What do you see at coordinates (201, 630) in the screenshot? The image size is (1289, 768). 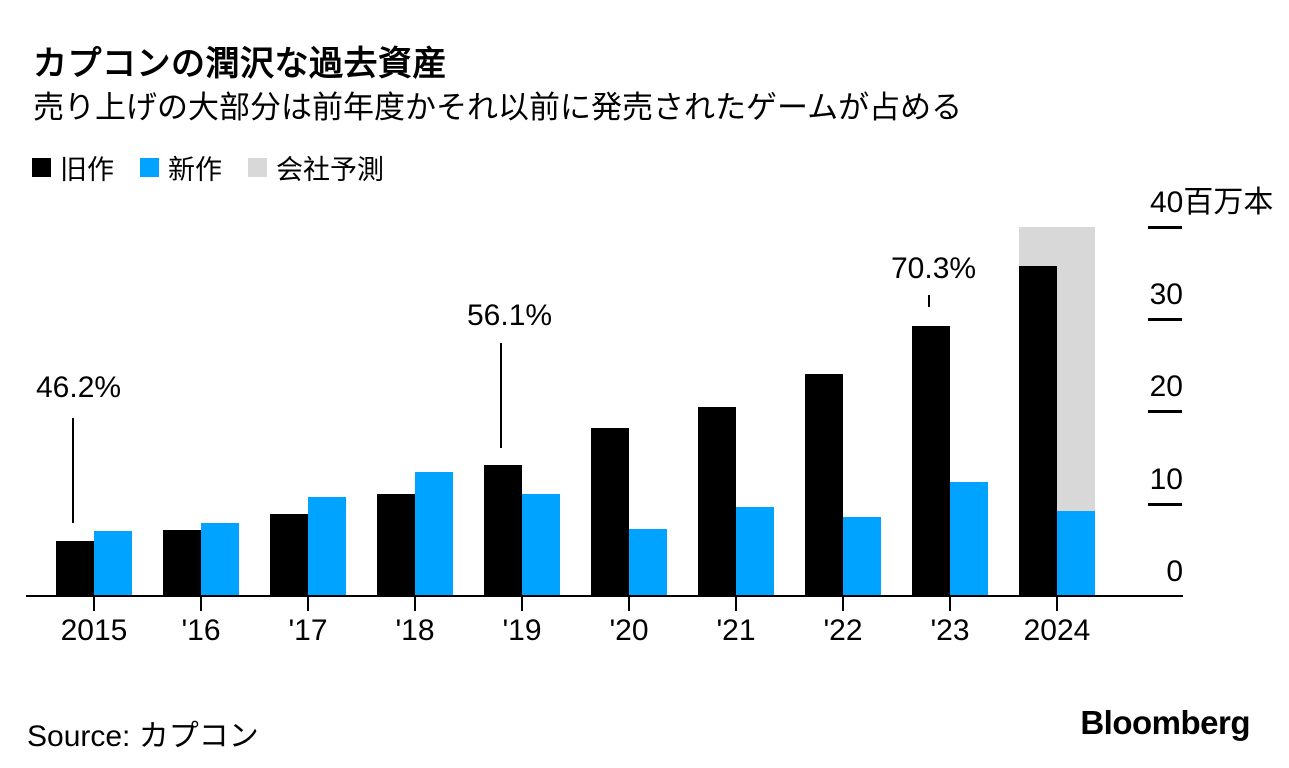 I see `x-axis-label: '16` at bounding box center [201, 630].